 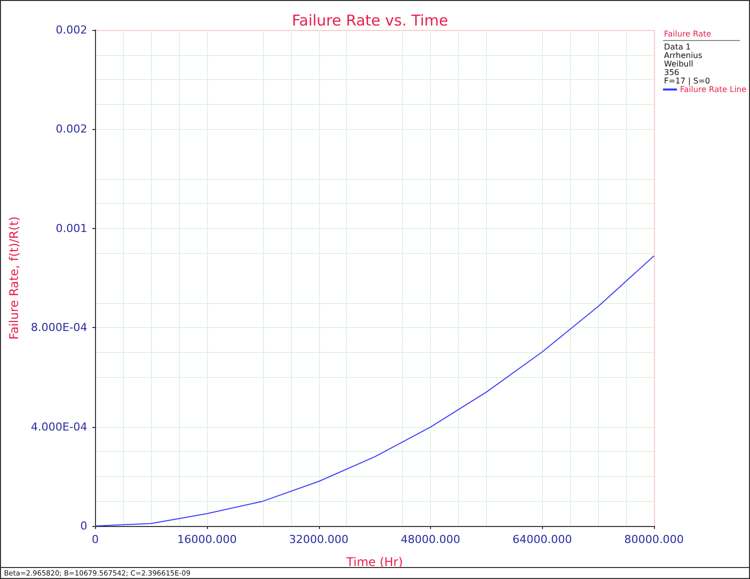 What do you see at coordinates (672, 72) in the screenshot?
I see `text: 356` at bounding box center [672, 72].